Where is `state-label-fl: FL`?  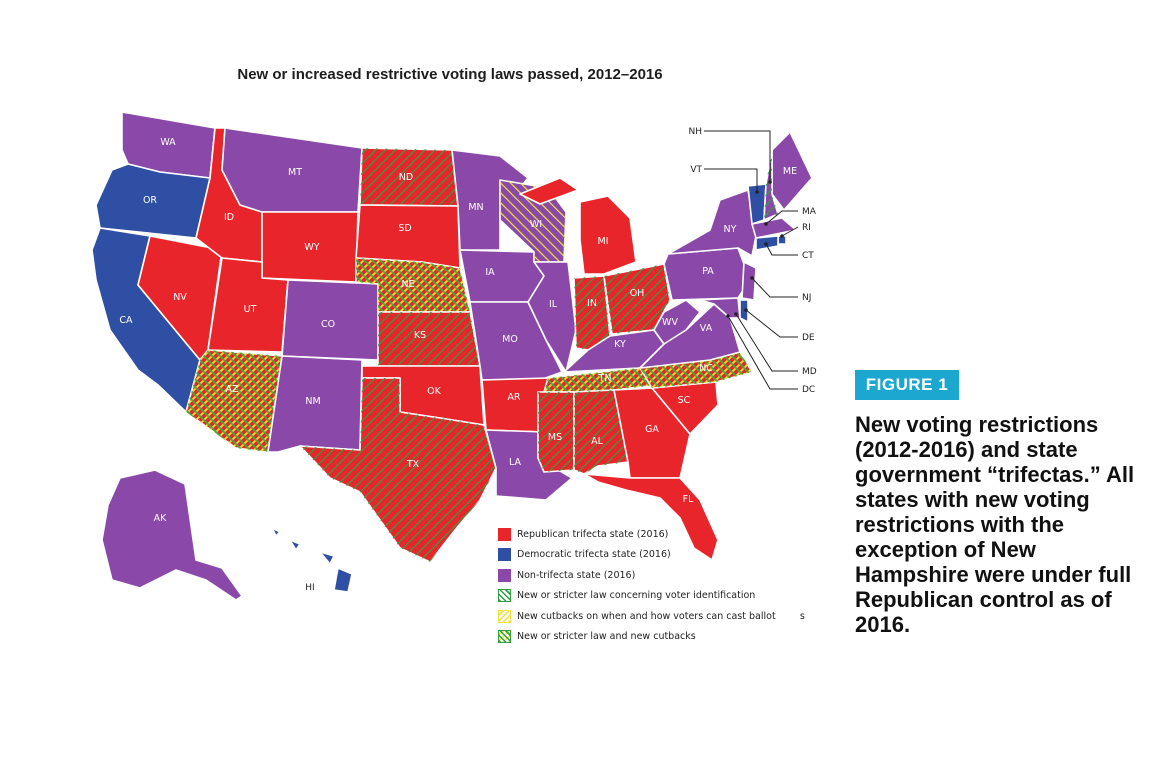
state-label-fl: FL is located at coordinates (688, 499).